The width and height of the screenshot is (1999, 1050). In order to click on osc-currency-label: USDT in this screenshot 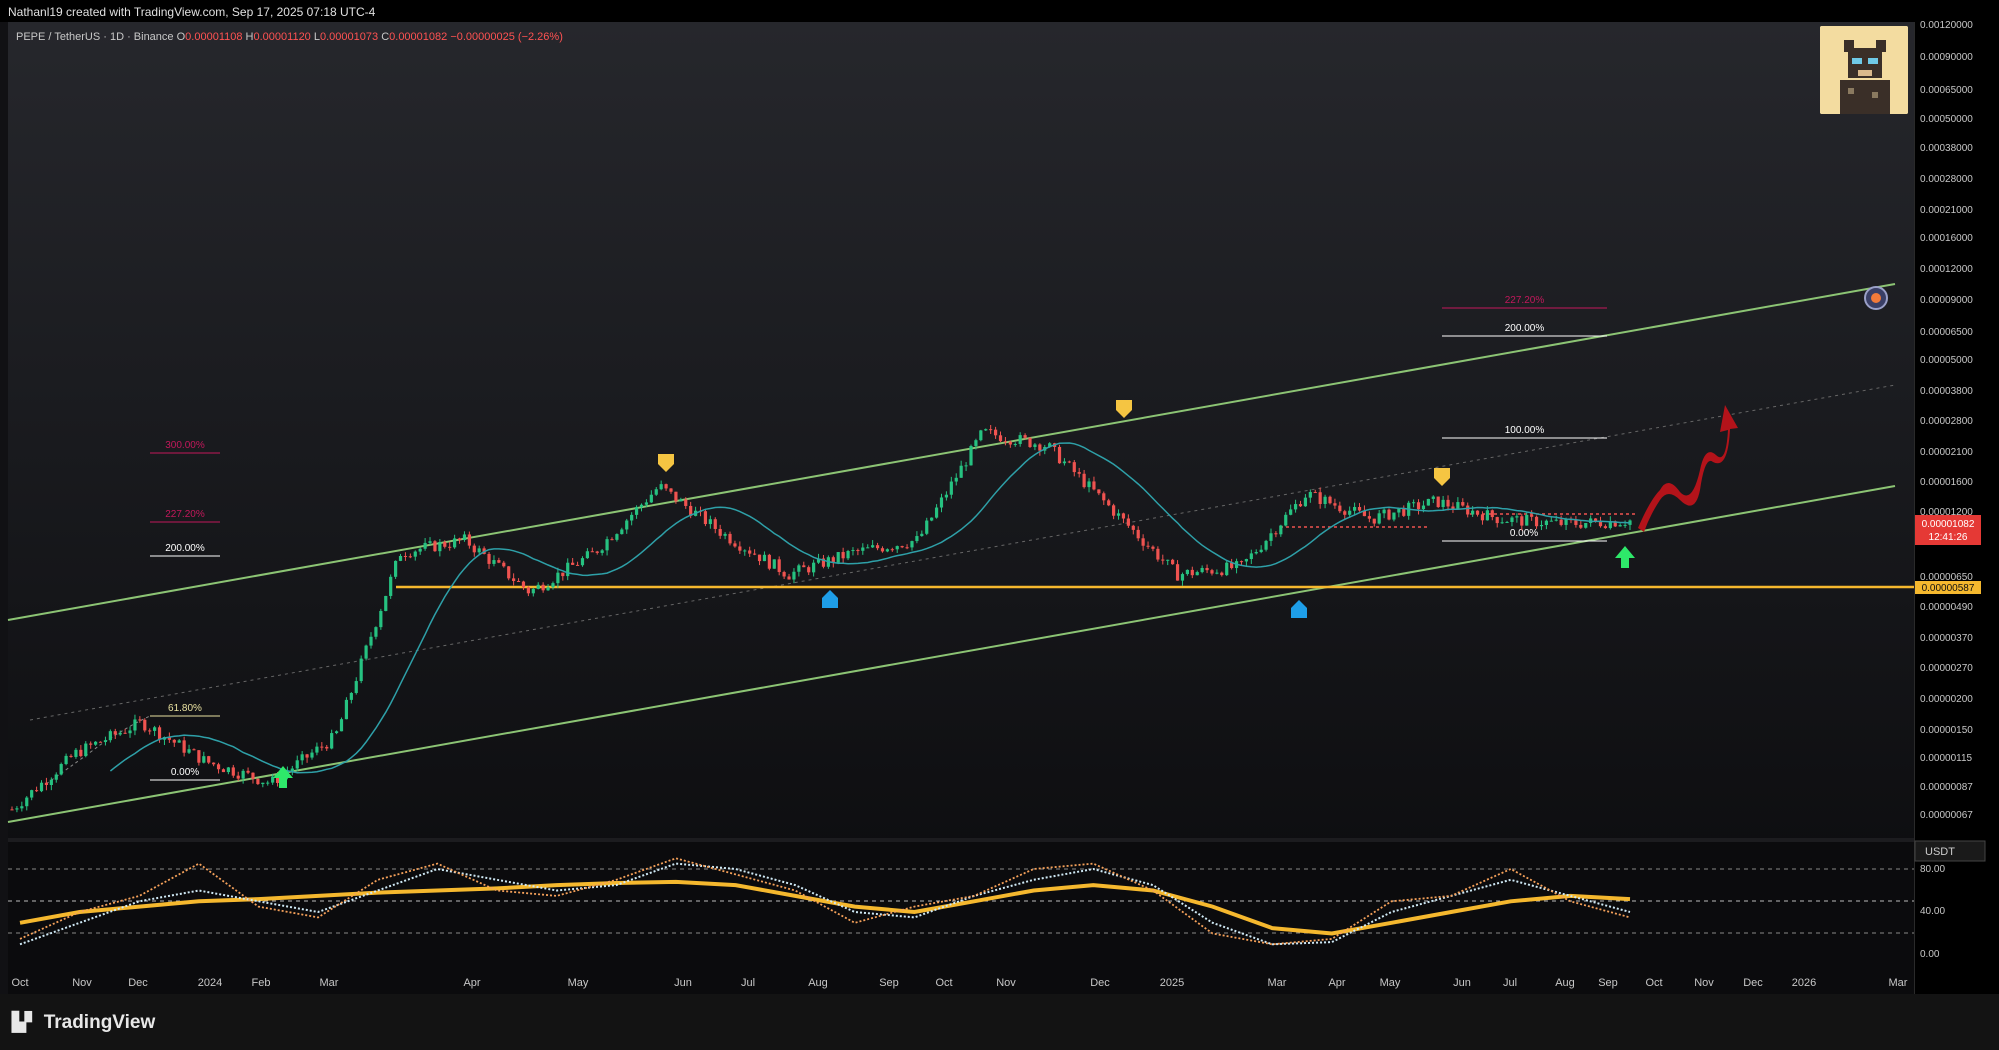, I will do `click(1940, 852)`.